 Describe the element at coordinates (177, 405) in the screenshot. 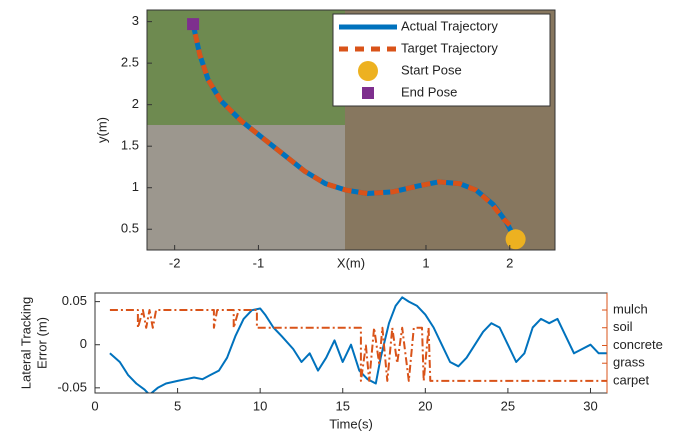

I see `x-tick-label: 5` at that location.